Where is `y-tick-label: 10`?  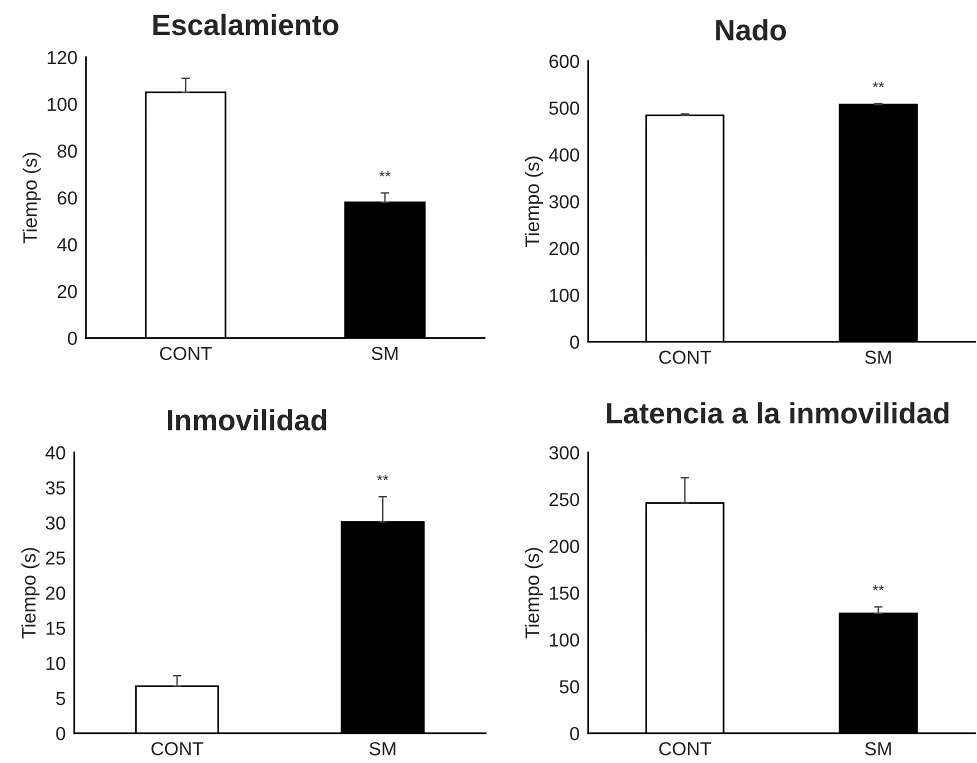
y-tick-label: 10 is located at coordinates (56, 663).